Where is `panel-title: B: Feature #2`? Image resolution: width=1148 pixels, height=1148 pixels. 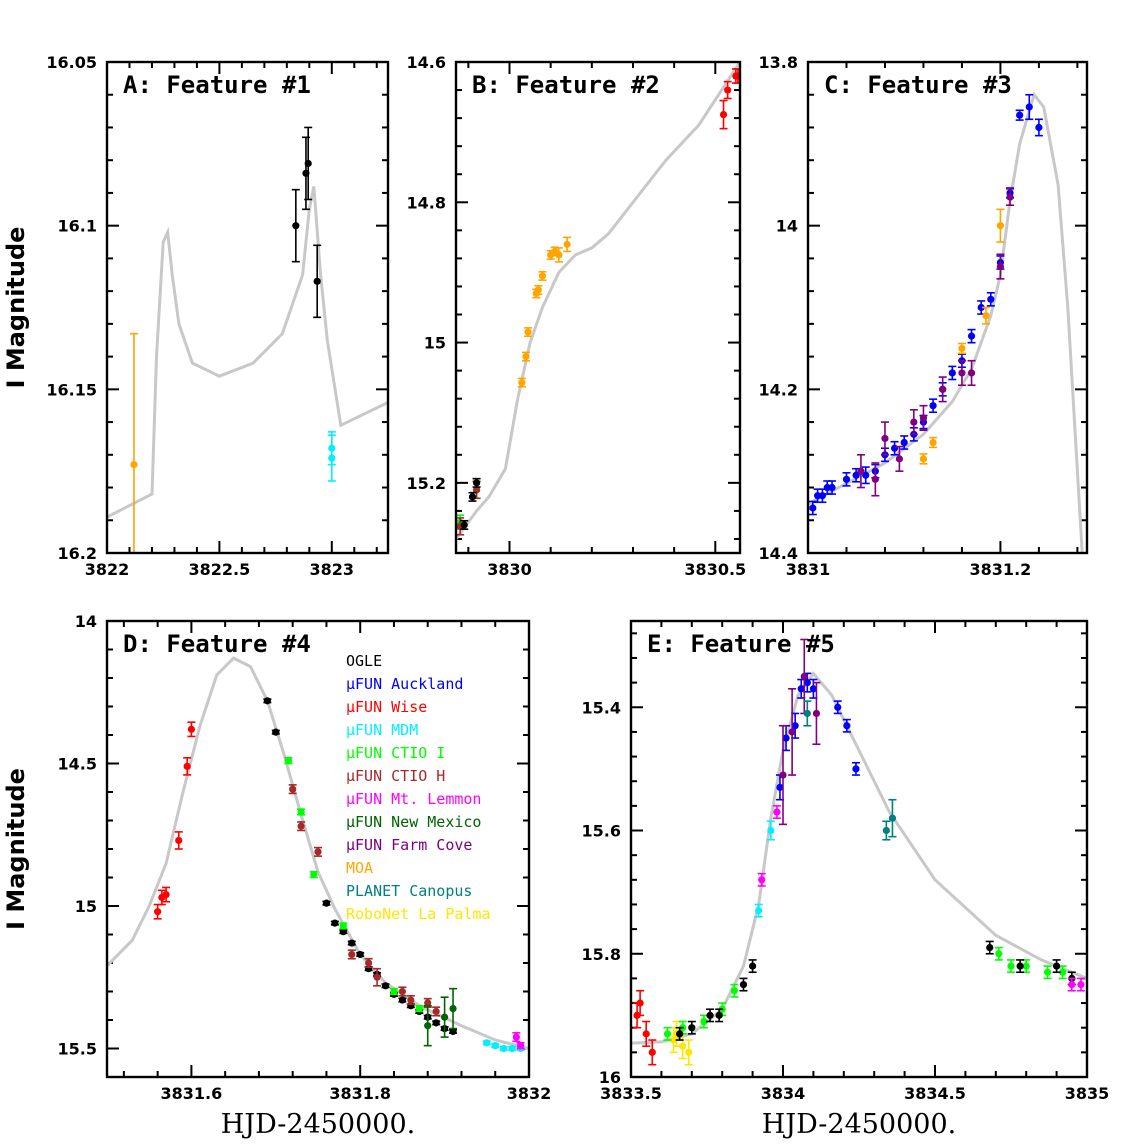
panel-title: B: Feature #2 is located at coordinates (566, 85).